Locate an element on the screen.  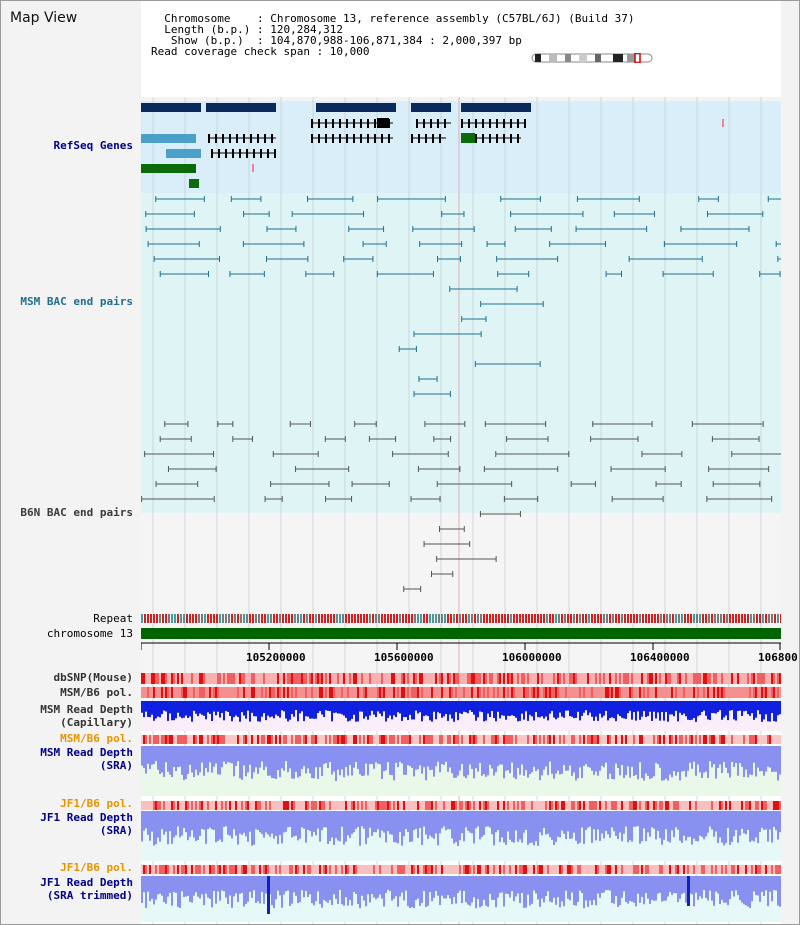
chromosome-ideogram is located at coordinates (592, 58).